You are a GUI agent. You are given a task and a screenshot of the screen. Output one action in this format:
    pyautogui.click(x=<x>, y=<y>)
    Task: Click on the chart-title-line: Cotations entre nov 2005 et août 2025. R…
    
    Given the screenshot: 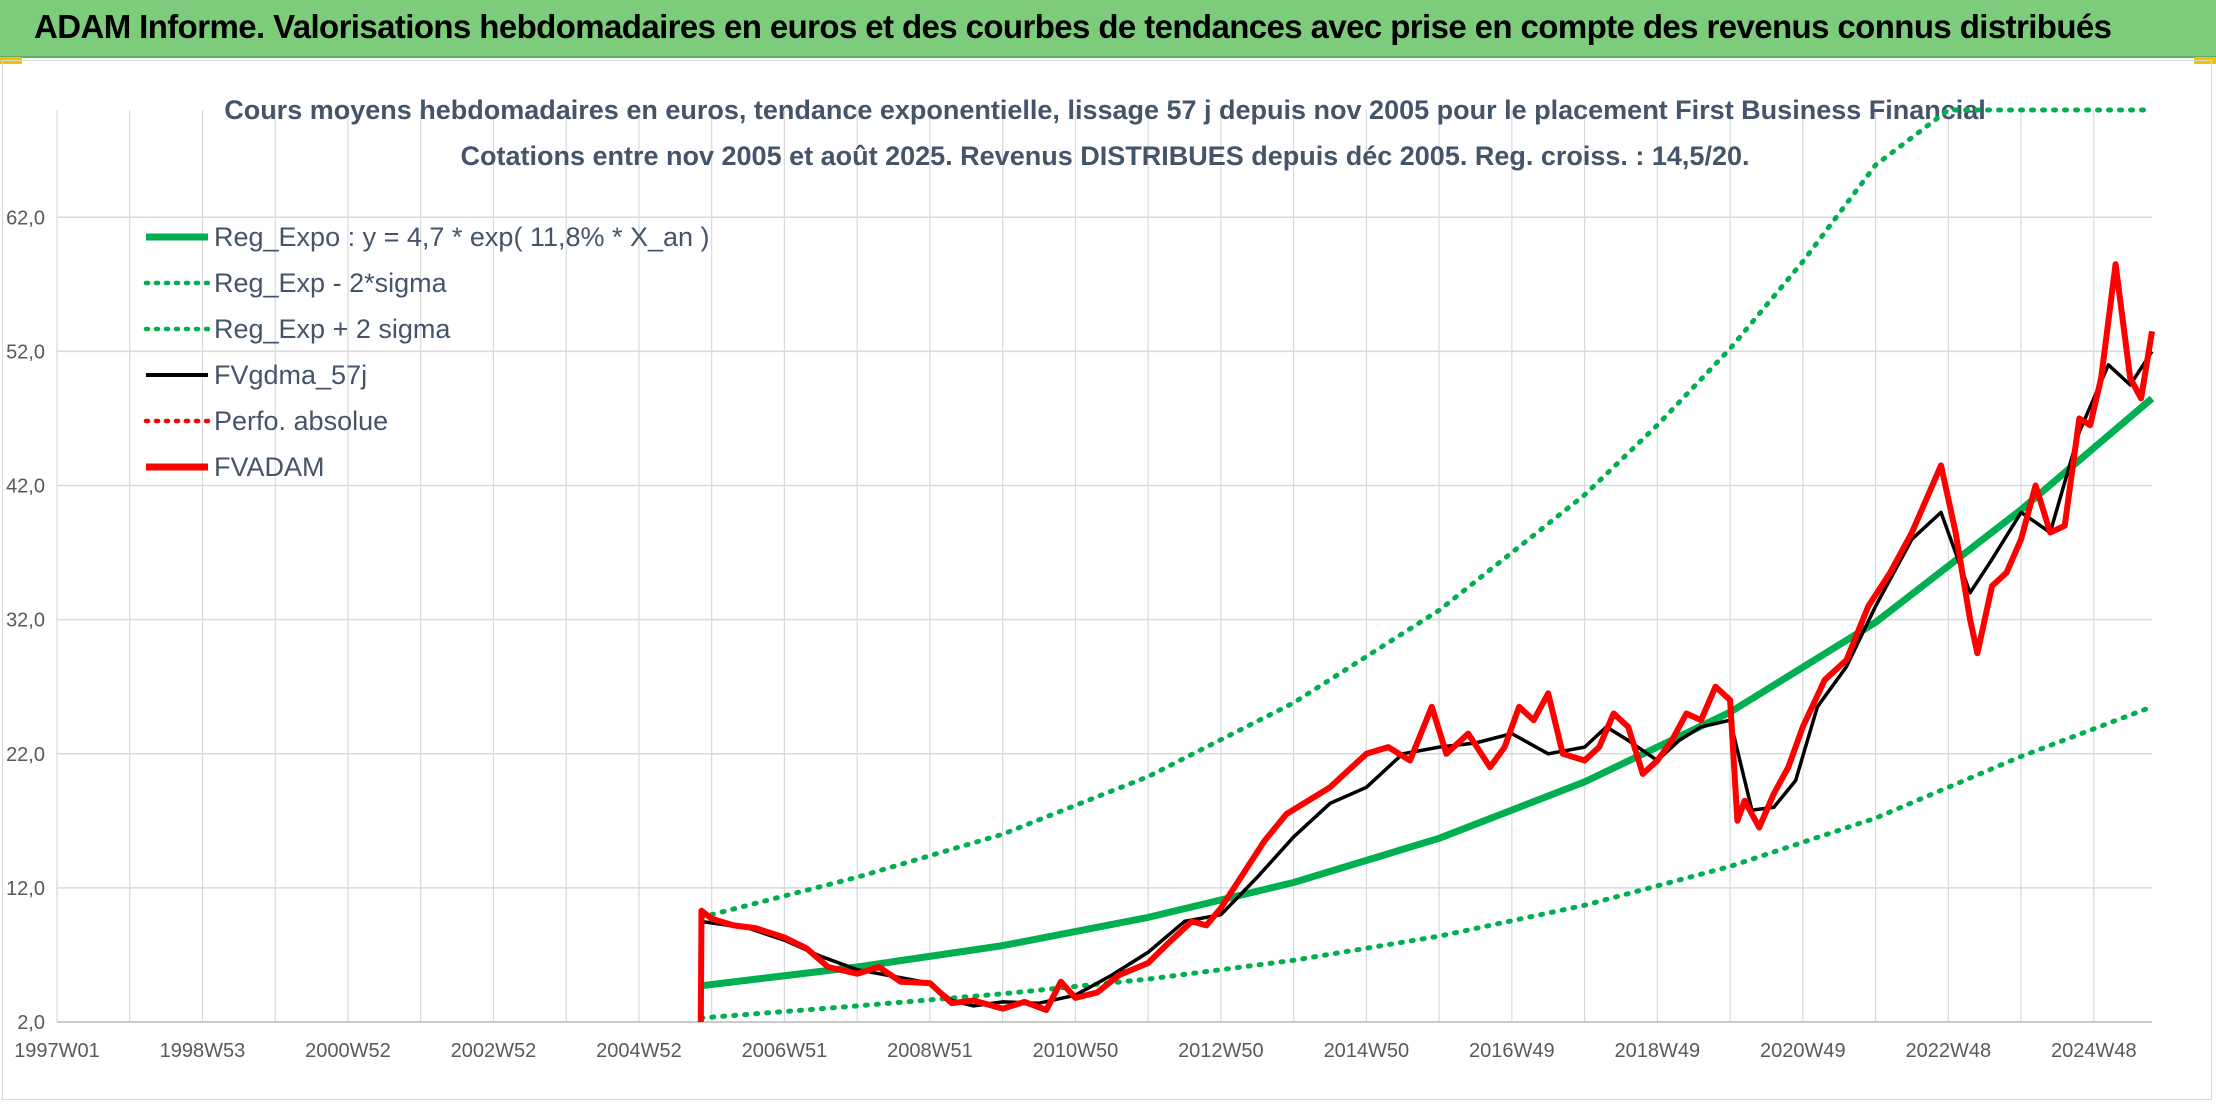 What is the action you would take?
    pyautogui.click(x=1105, y=156)
    